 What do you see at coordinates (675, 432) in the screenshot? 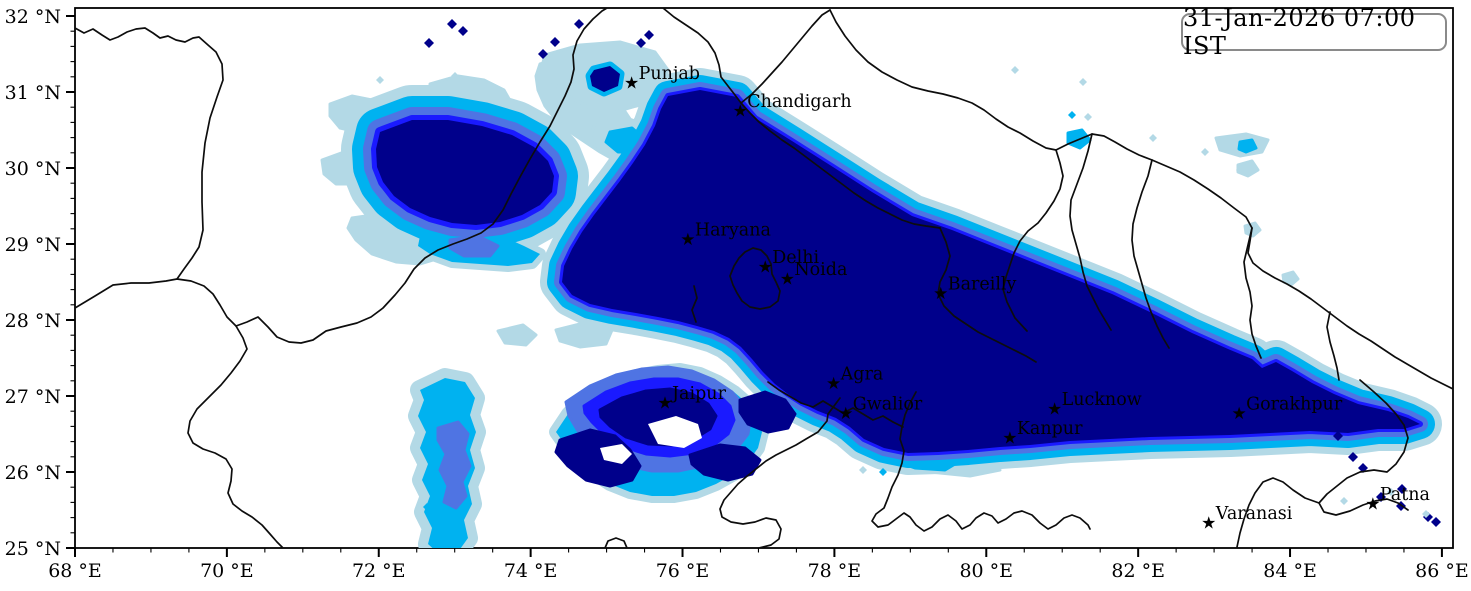
I see `fog-hole-a` at bounding box center [675, 432].